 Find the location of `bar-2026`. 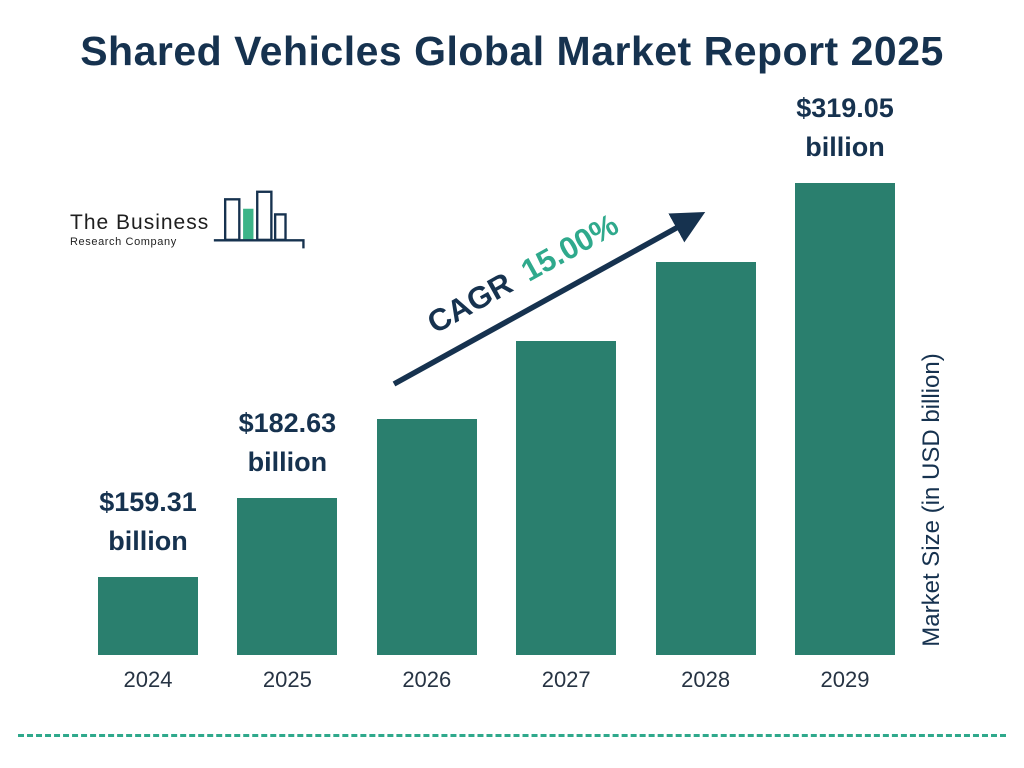

bar-2026 is located at coordinates (426, 537).